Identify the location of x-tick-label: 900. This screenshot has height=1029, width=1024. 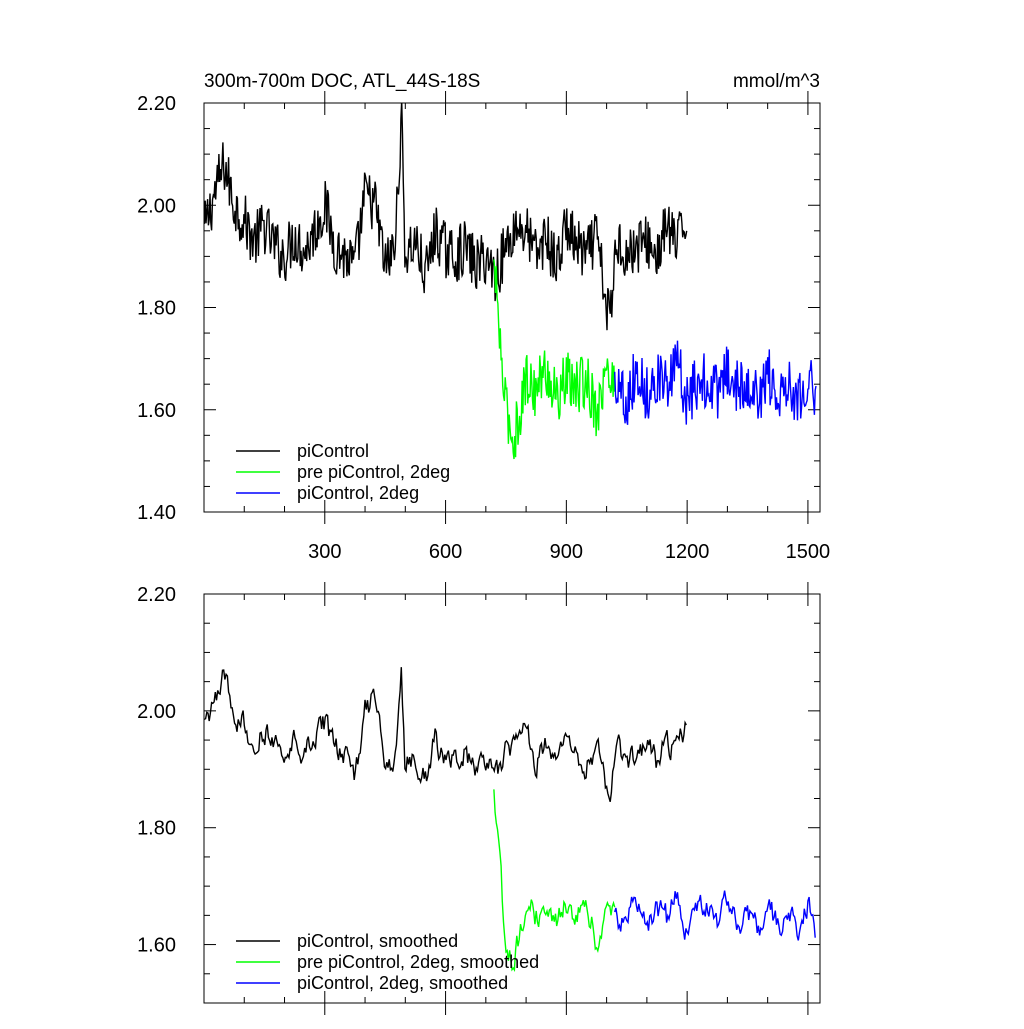
(566, 552).